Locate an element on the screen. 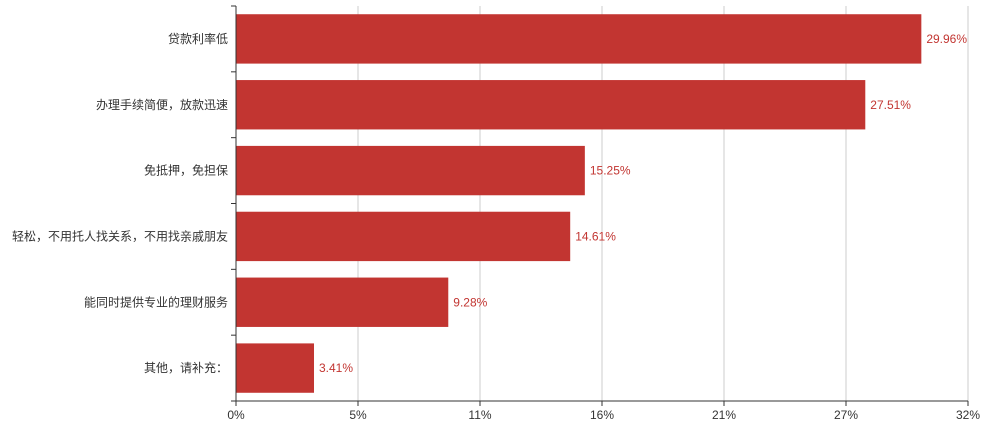 The width and height of the screenshot is (993, 434). x-tick-label: 11% is located at coordinates (479, 415).